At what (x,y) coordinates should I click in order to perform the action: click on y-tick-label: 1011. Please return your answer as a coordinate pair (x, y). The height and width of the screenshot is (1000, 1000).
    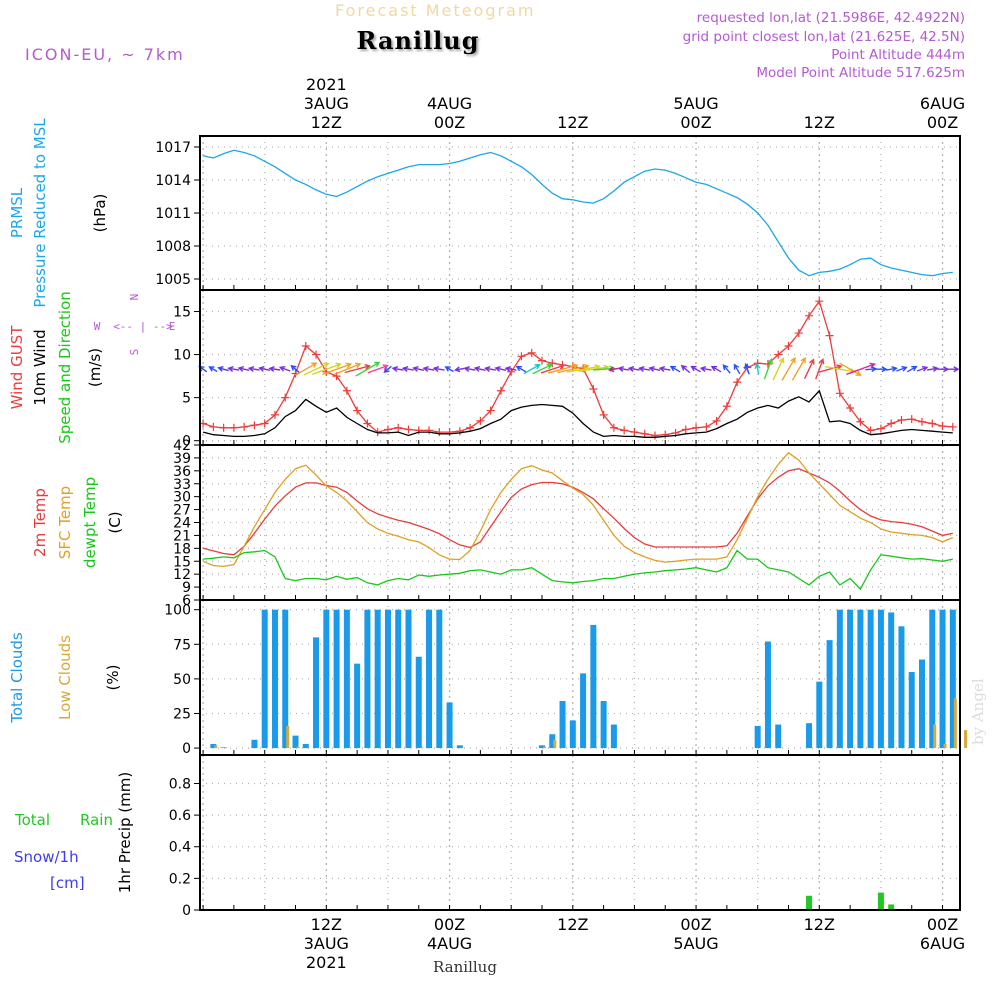
    Looking at the image, I should click on (173, 214).